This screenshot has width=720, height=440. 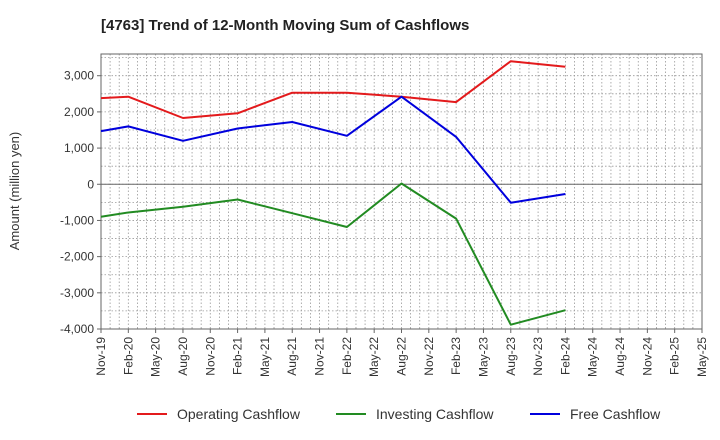 What do you see at coordinates (77, 257) in the screenshot?
I see `y-tick-label: -2,000` at bounding box center [77, 257].